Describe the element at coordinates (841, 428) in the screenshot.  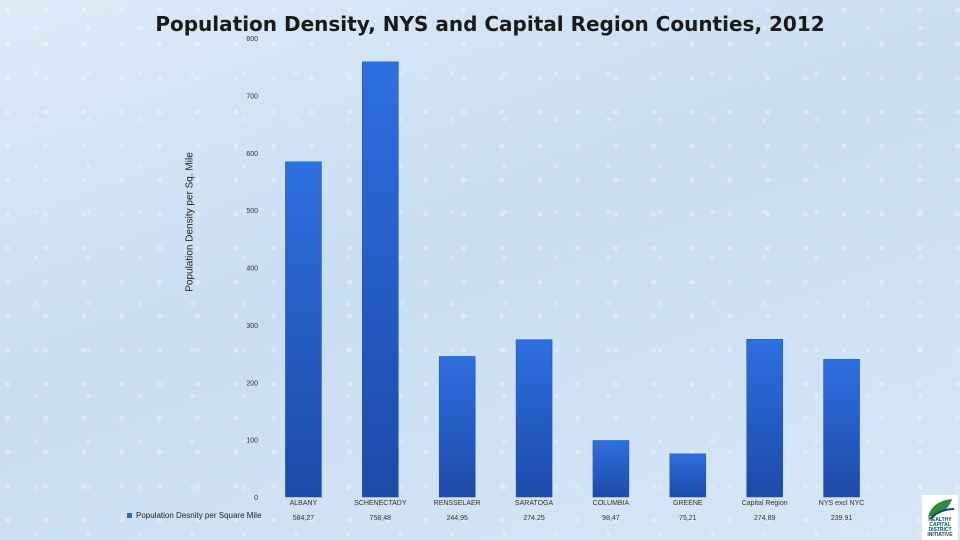
I see `bar-nys-excl-nyc` at that location.